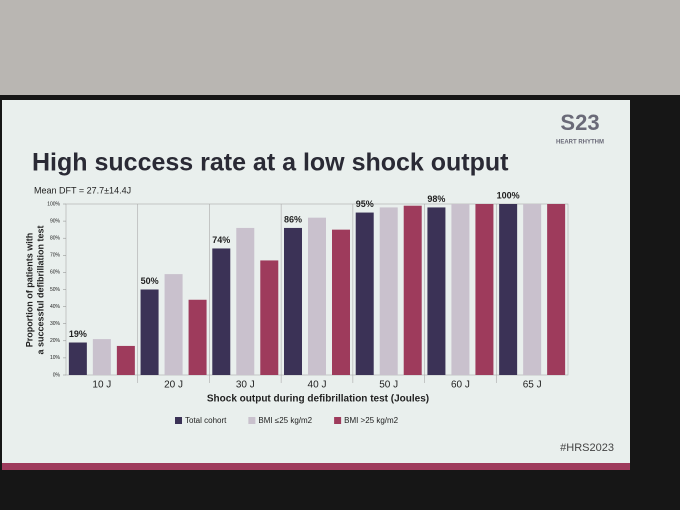 This screenshot has width=680, height=510. Describe the element at coordinates (388, 385) in the screenshot. I see `x-tick-label: 50 J` at that location.